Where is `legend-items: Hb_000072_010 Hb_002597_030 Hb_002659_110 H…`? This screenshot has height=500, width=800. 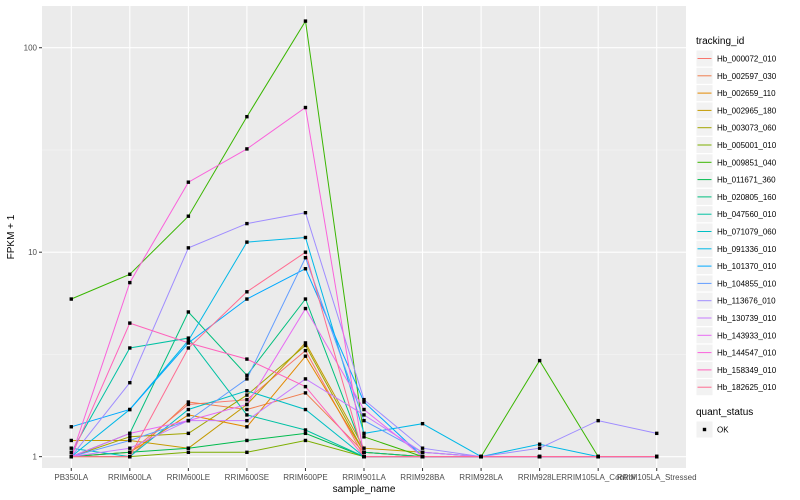
legend-items: Hb_000072_010 Hb_002597_030 Hb_002659_110 H… is located at coordinates (736, 223).